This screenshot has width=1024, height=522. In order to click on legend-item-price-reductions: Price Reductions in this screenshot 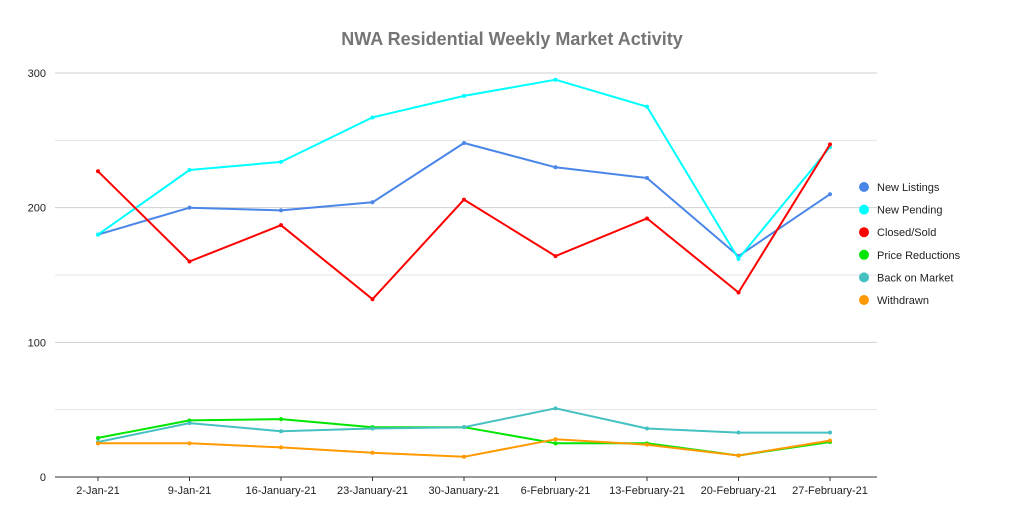, I will do `click(910, 256)`.